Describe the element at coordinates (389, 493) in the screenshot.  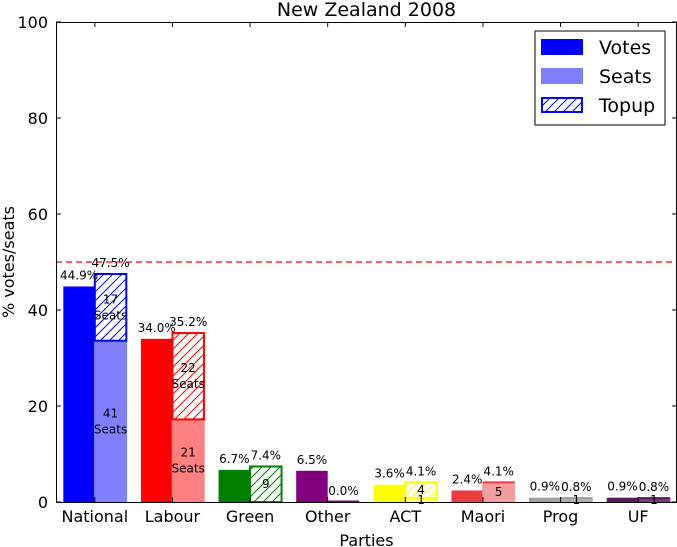
I see `votes-bar-act` at that location.